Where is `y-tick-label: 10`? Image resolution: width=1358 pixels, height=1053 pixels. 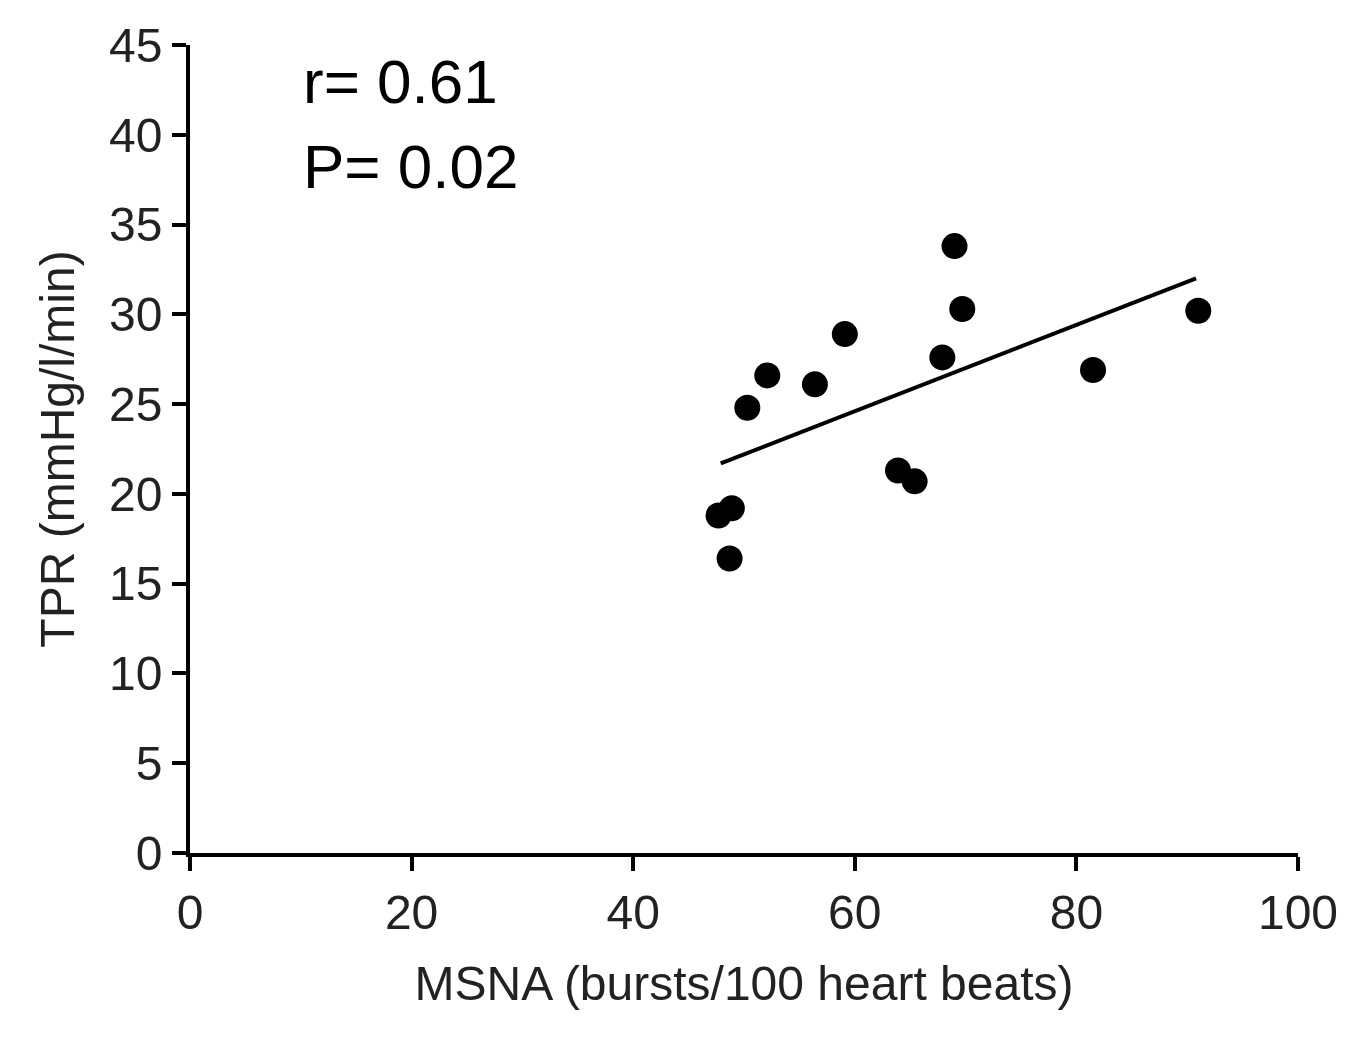 y-tick-label: 10 is located at coordinates (136, 674).